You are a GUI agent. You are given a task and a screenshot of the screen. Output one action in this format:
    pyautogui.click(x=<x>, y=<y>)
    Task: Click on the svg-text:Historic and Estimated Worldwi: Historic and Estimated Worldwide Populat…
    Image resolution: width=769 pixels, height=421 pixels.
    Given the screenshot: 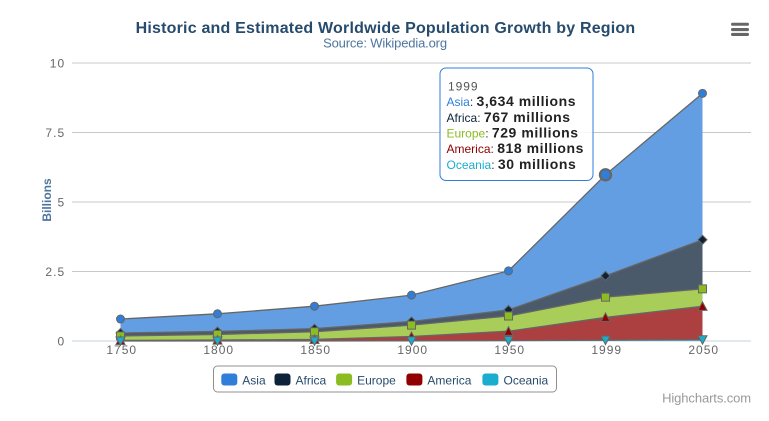 What is the action you would take?
    pyautogui.click(x=386, y=28)
    